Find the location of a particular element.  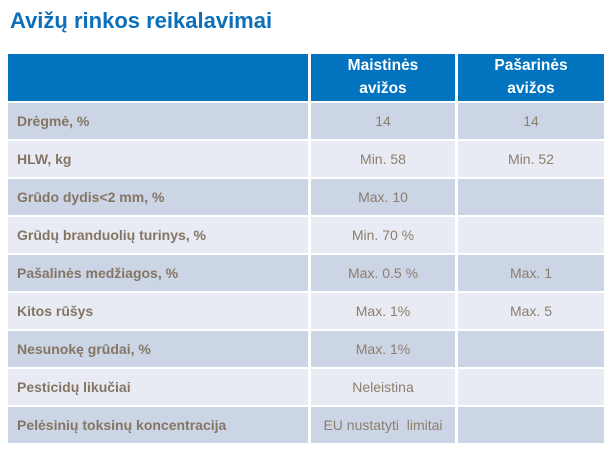

table-row: HLW, kg Min. 58 Min. 52 is located at coordinates (306, 159).